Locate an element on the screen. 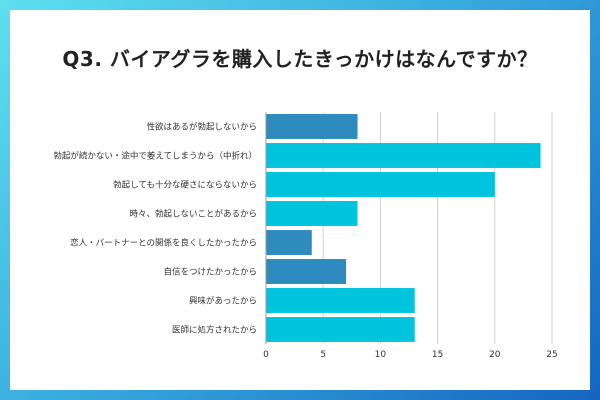  category-label-7: 医師に処方されたから is located at coordinates (214, 330).